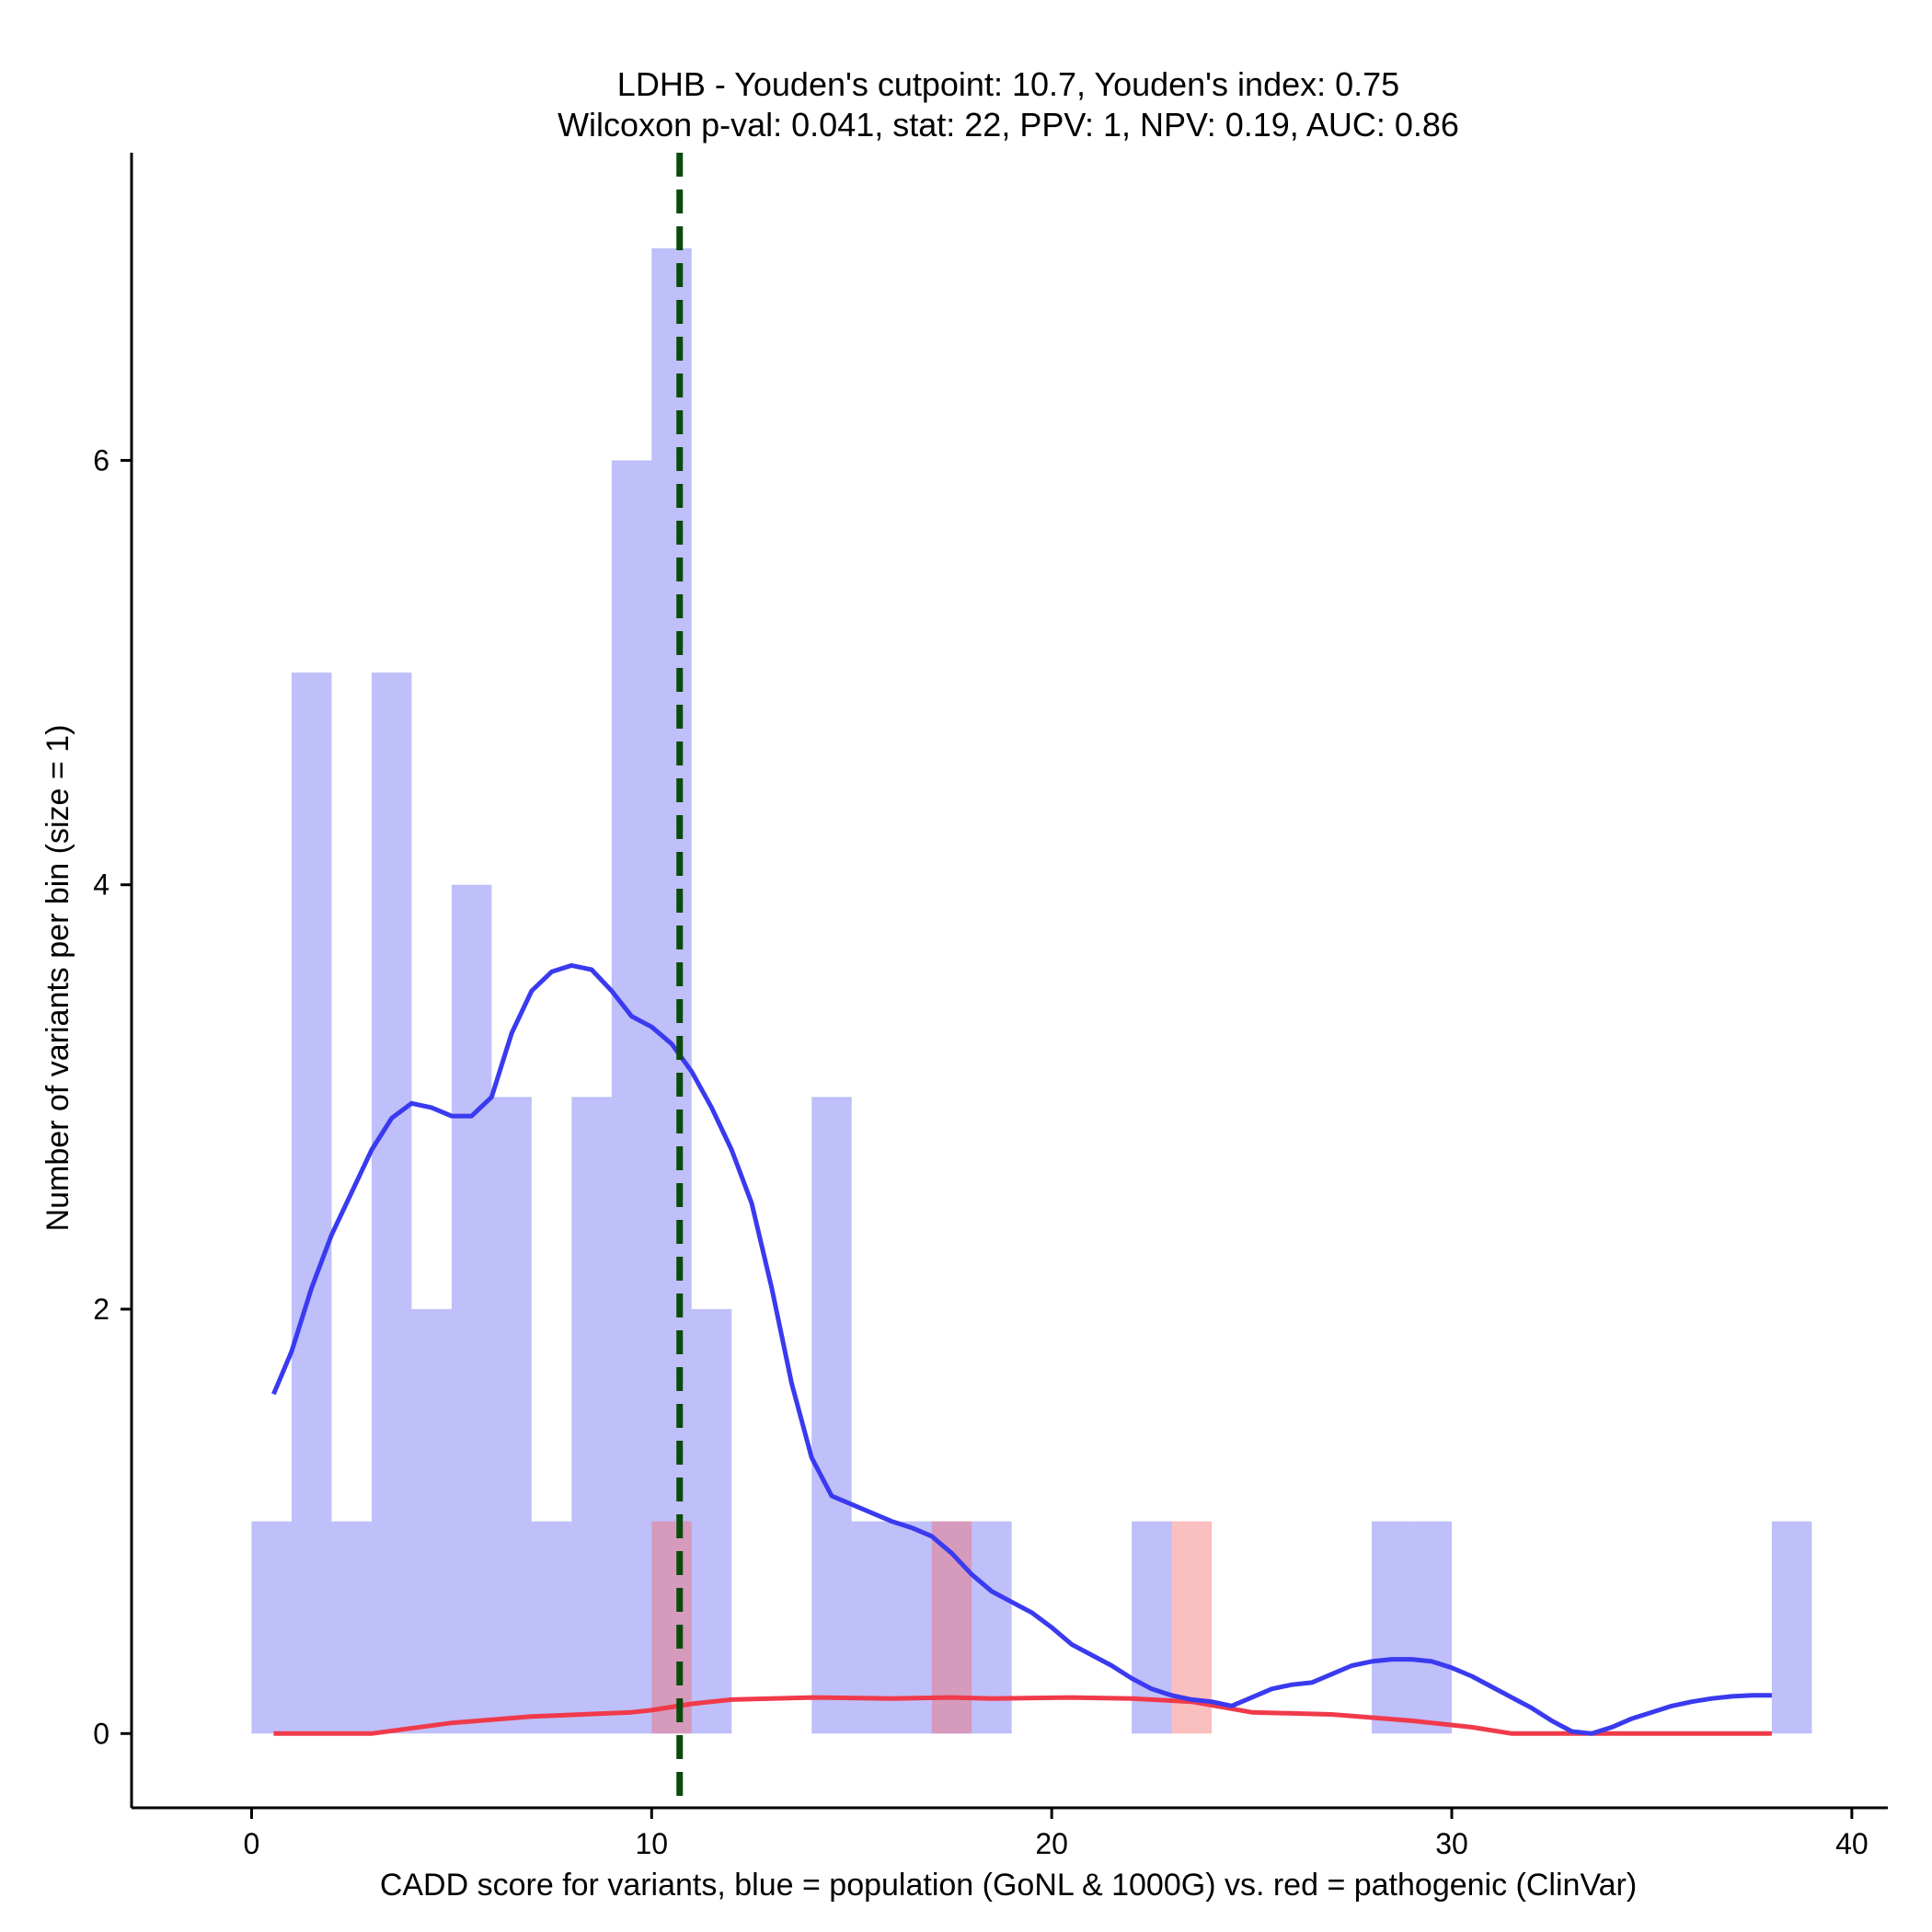 The image size is (1932, 1932). I want to click on x-tick-label: 10, so click(652, 1843).